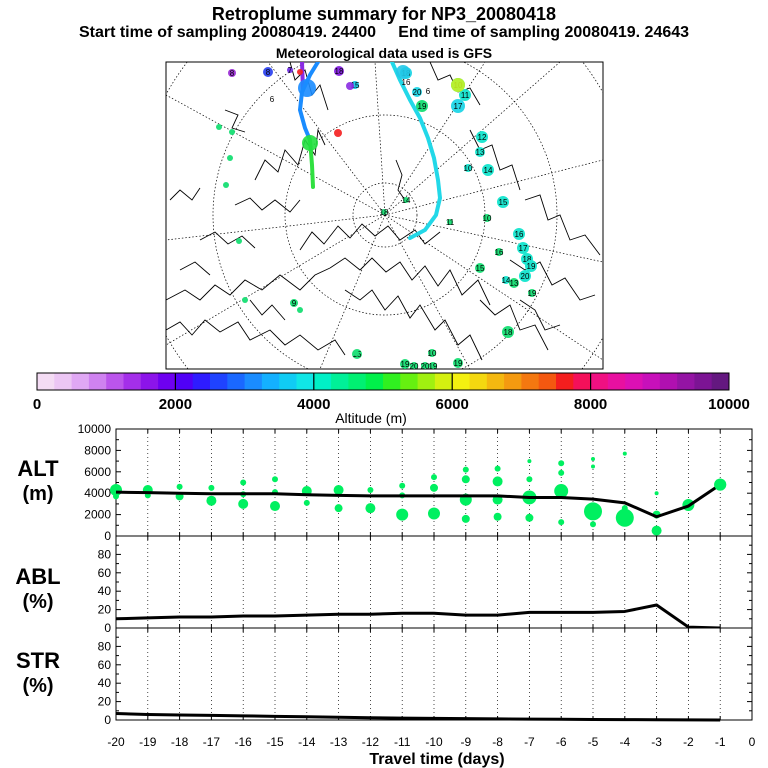 The image size is (768, 768). I want to click on y-tick-label: 40, so click(105, 683).